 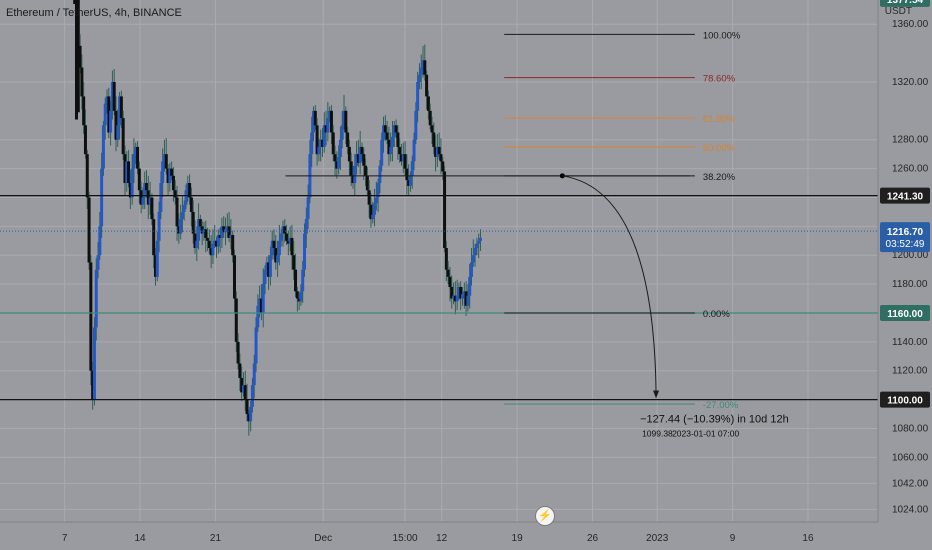 I want to click on x-tick-label: 14, so click(x=140, y=538).